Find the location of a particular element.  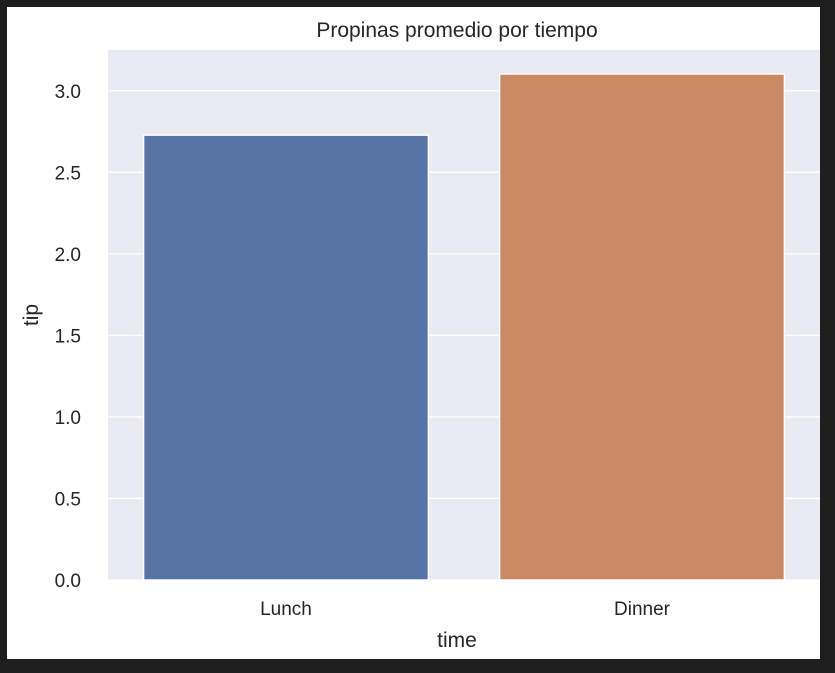

y-tick-label: 2.5 is located at coordinates (68, 173).